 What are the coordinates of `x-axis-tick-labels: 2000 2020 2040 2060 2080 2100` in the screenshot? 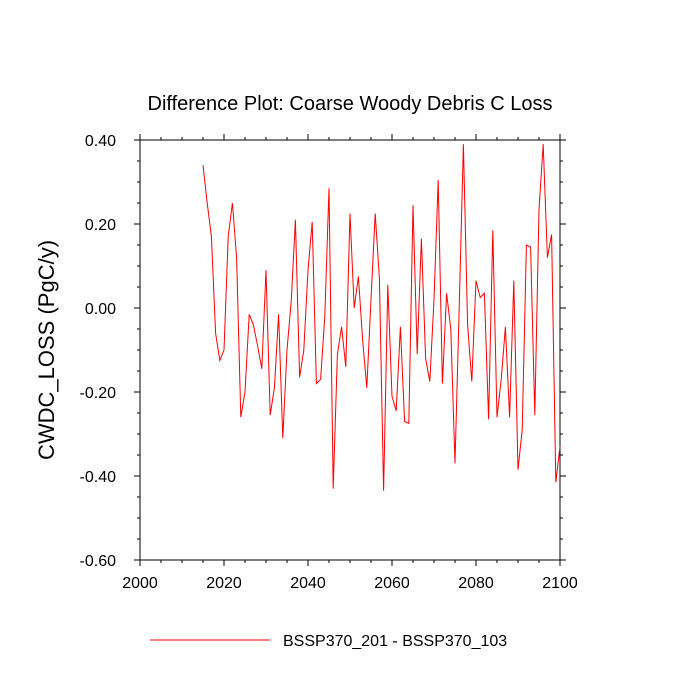 It's located at (350, 583).